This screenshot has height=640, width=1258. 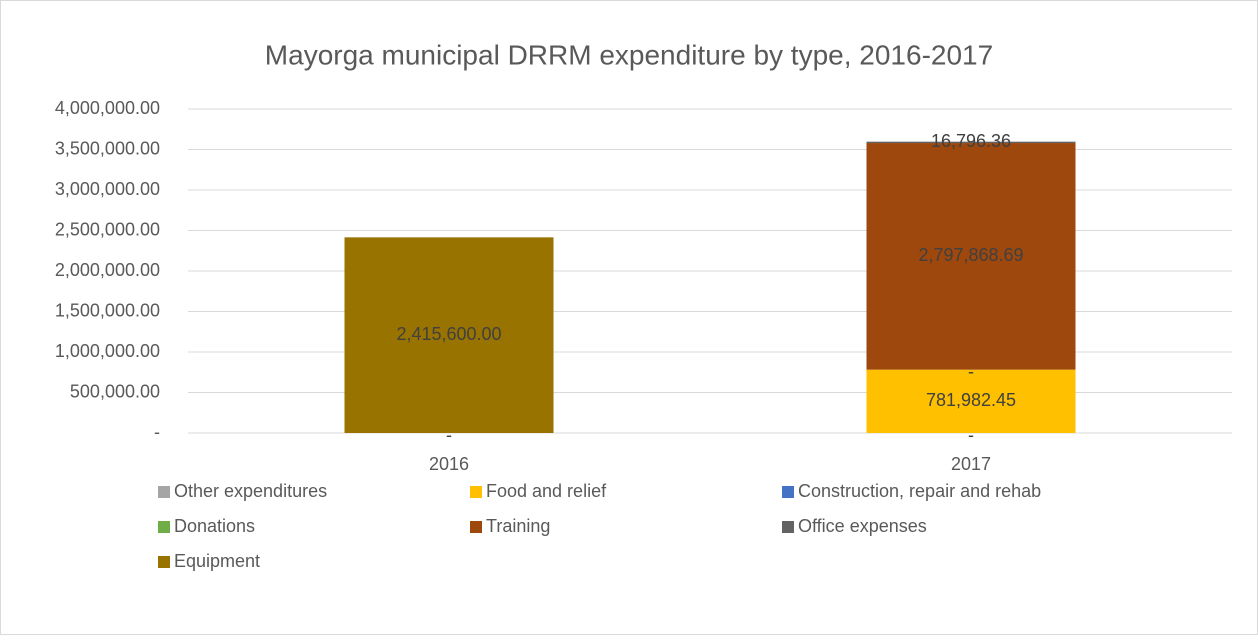 What do you see at coordinates (107, 310) in the screenshot?
I see `y-tick-label: 1,500,000.00` at bounding box center [107, 310].